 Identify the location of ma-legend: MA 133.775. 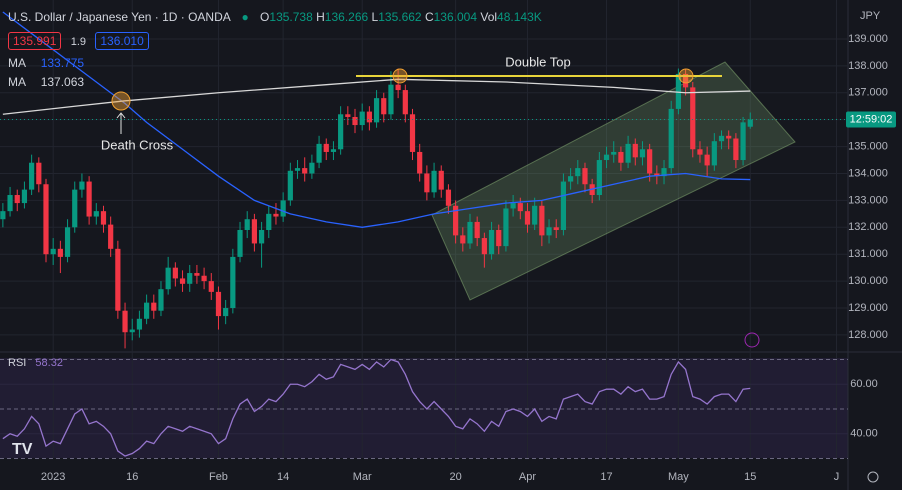
(46, 63).